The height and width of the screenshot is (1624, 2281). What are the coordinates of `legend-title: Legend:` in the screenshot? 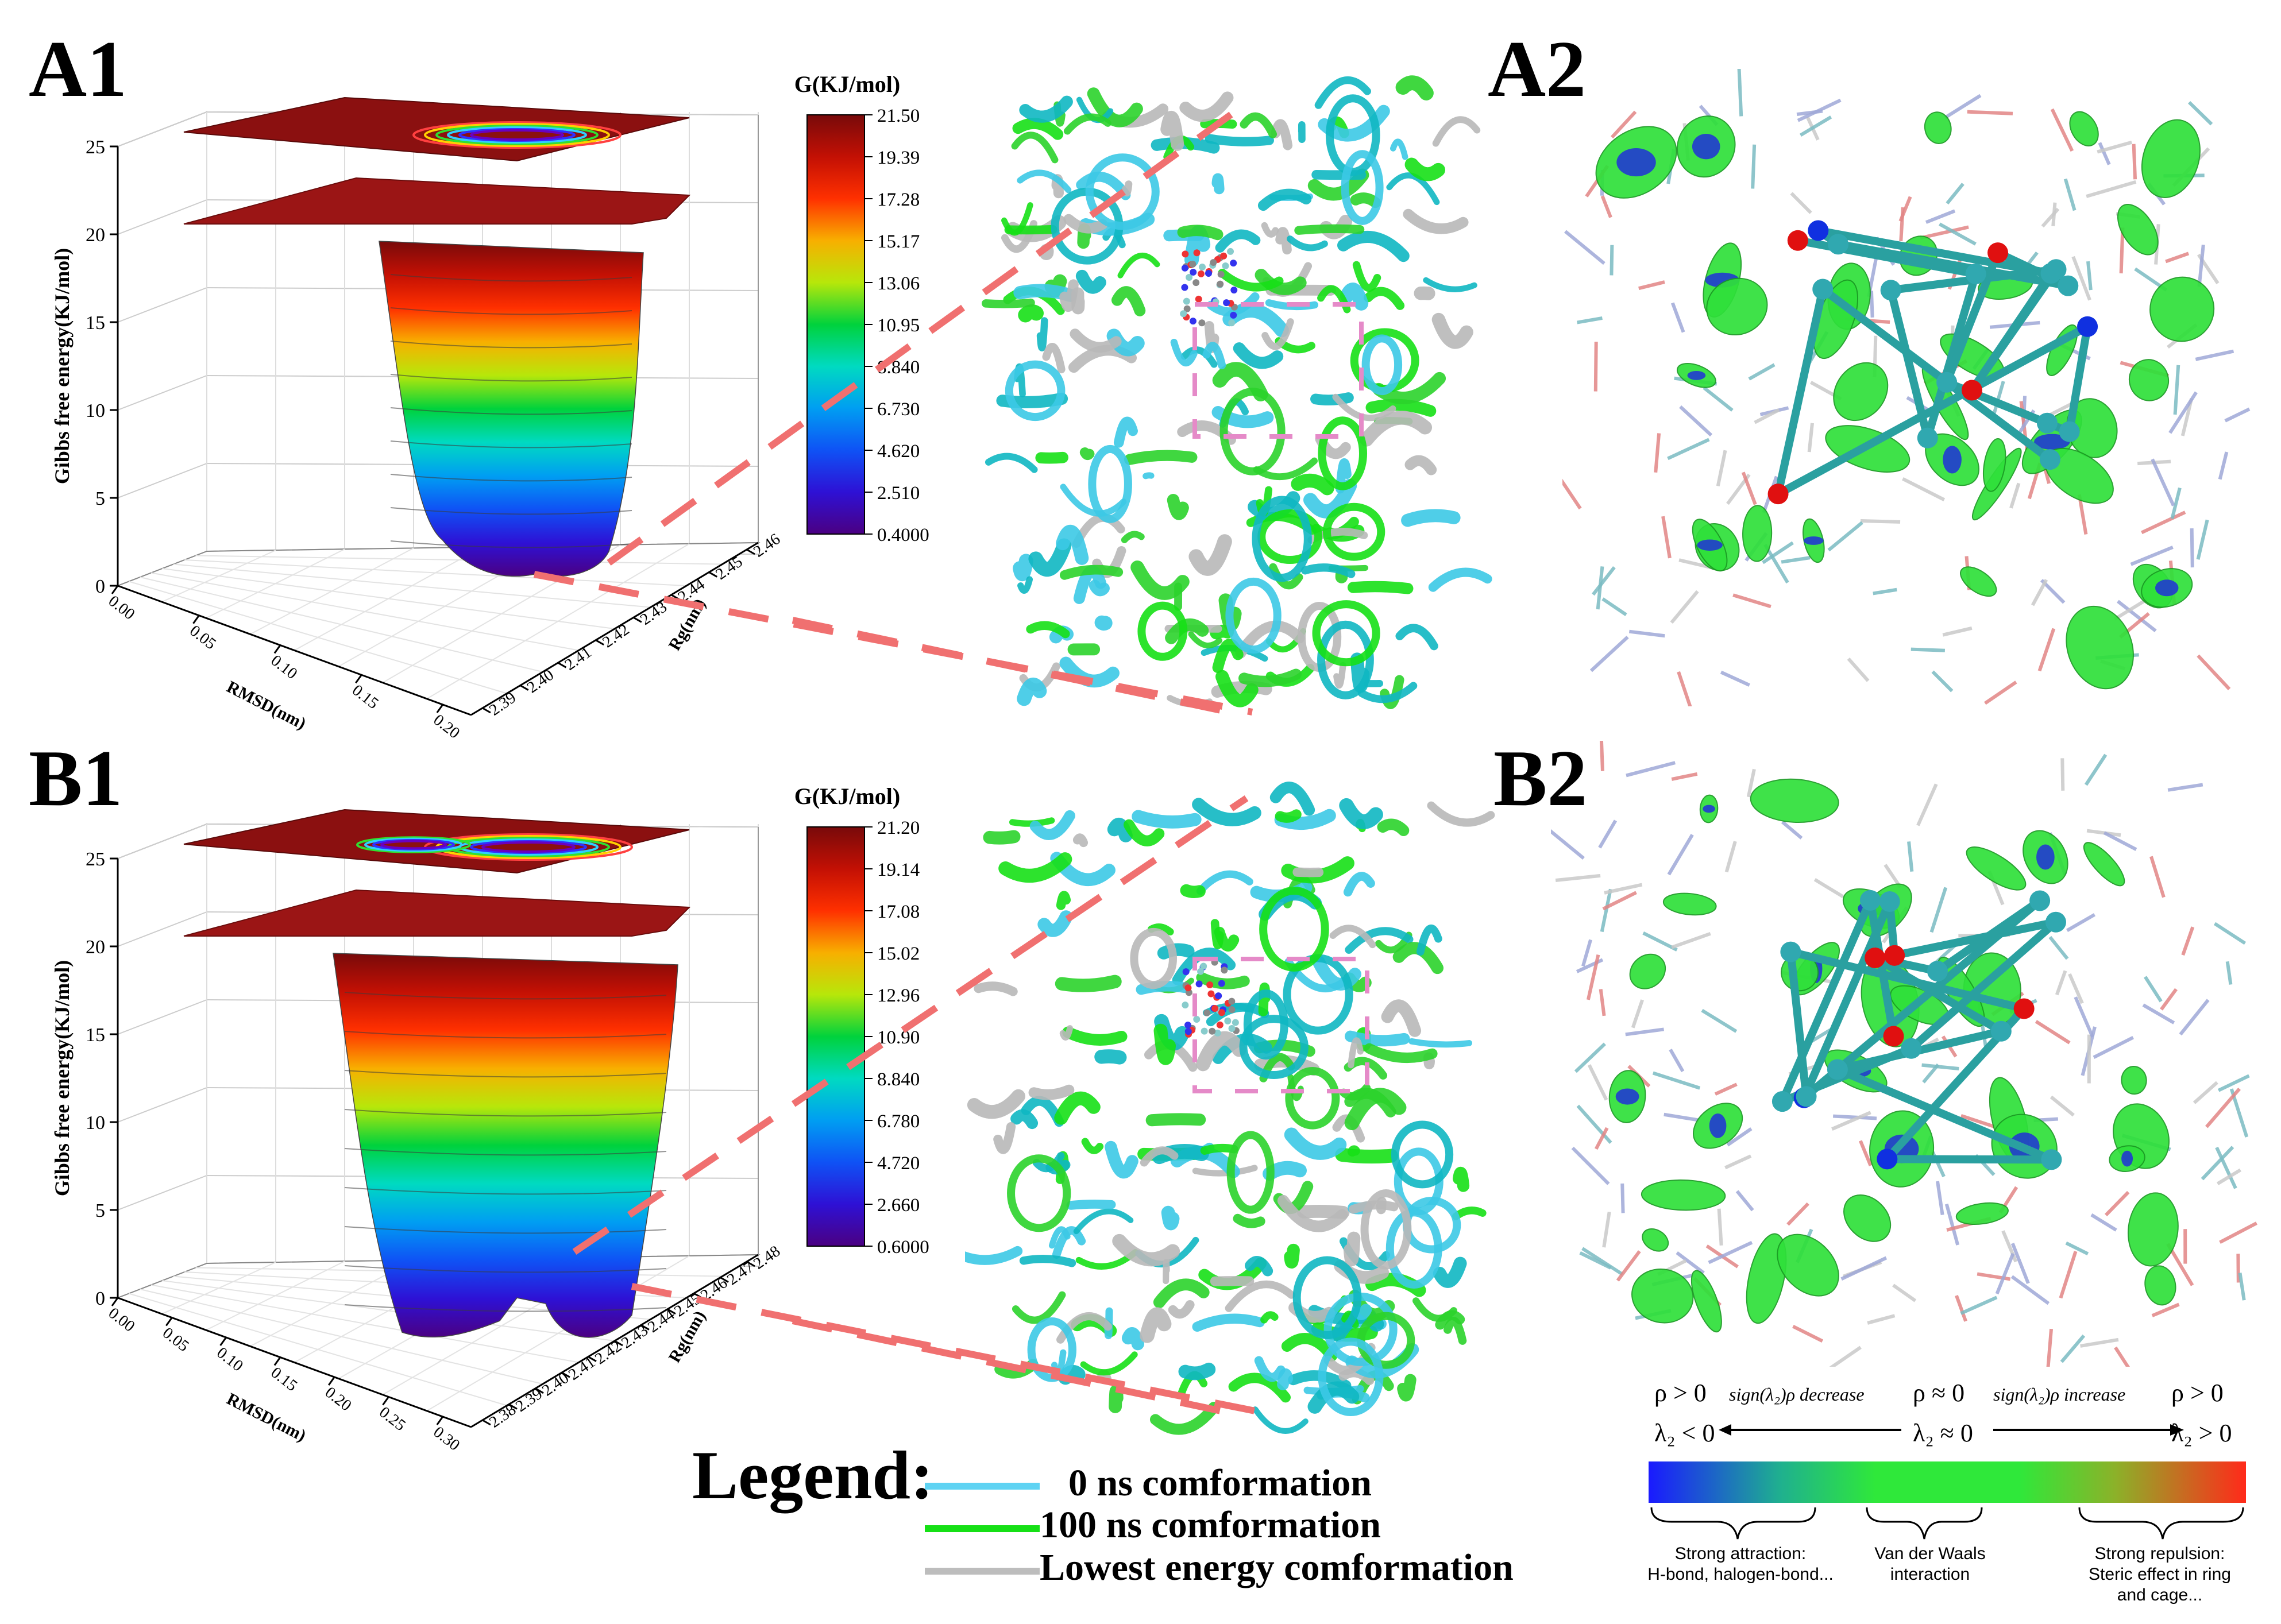 It's located at (813, 1475).